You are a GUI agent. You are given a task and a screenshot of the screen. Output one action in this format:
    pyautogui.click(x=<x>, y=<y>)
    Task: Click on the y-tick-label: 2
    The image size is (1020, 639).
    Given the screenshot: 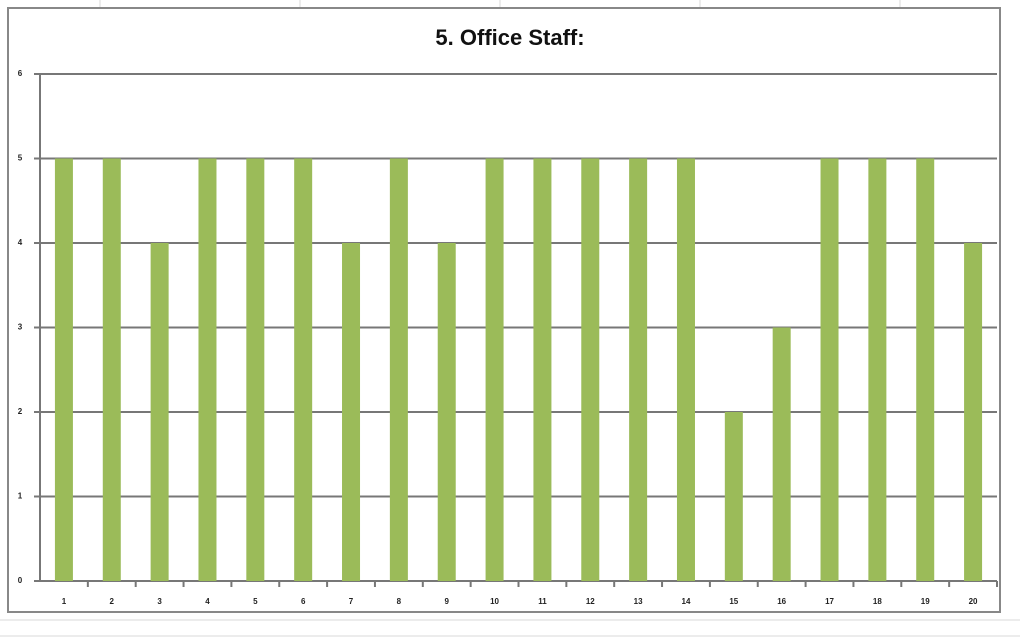 What is the action you would take?
    pyautogui.click(x=20, y=411)
    